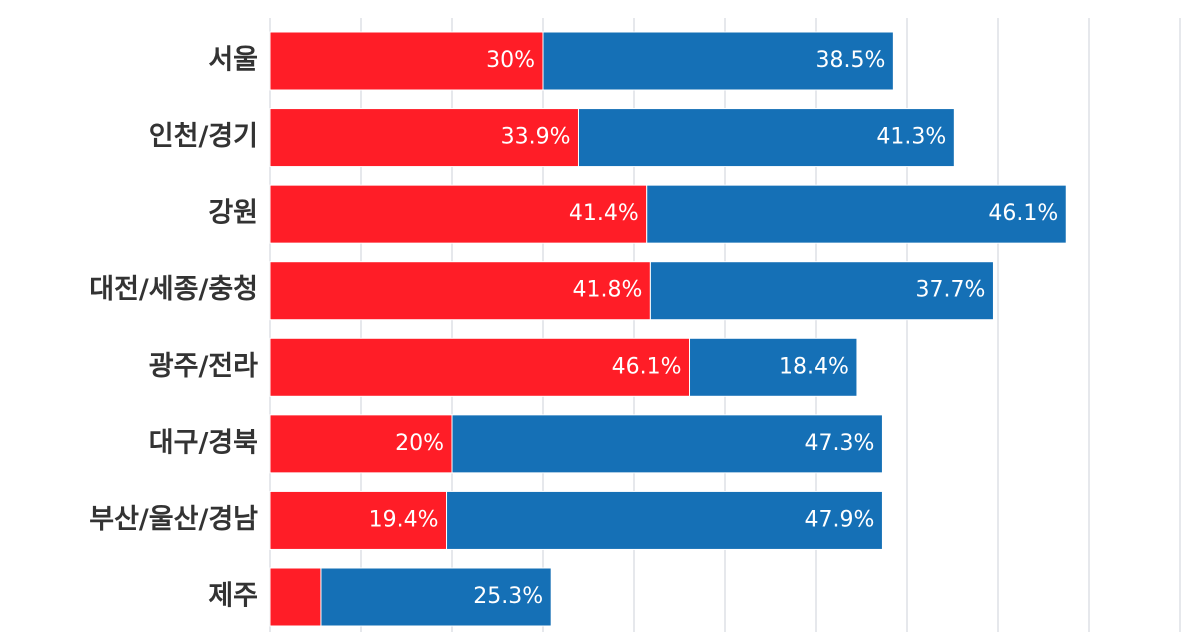  Describe the element at coordinates (508, 596) in the screenshot. I see `value-label: 25.3%` at that location.